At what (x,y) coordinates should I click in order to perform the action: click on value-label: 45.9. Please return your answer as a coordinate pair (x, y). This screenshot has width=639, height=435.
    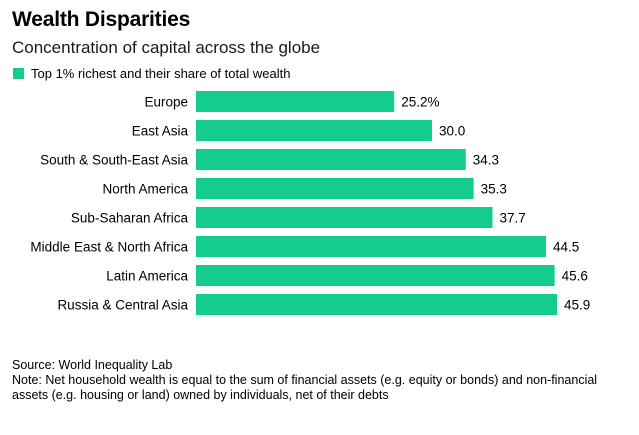
    Looking at the image, I should click on (577, 305).